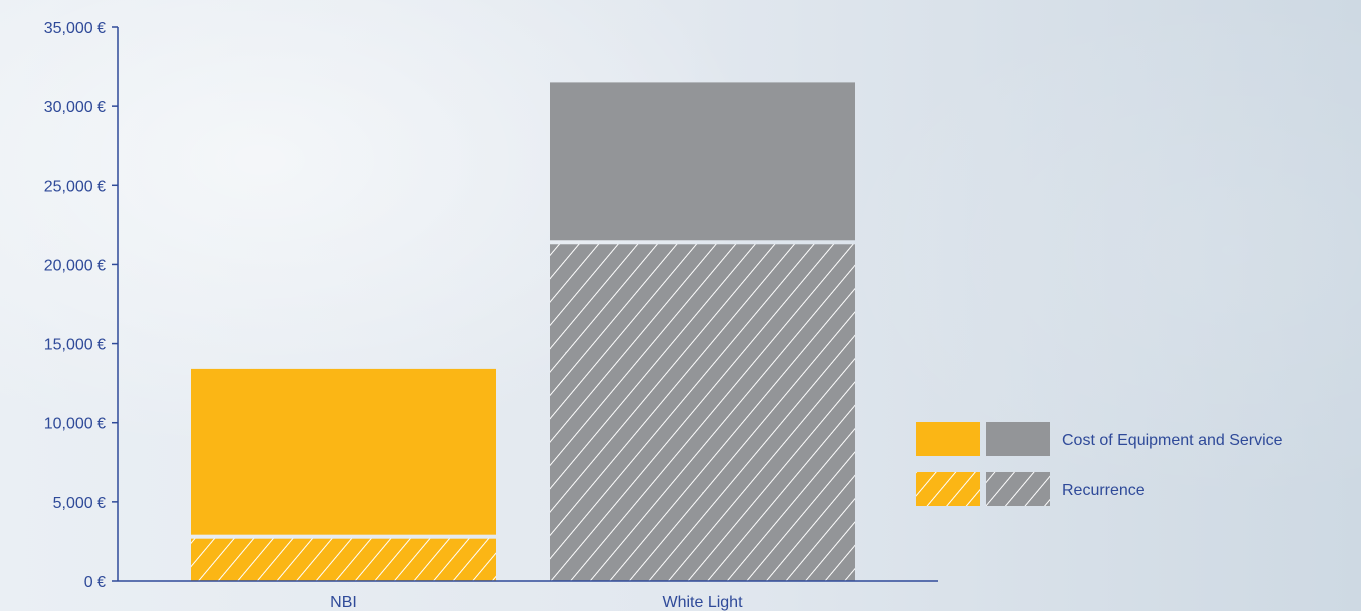 This screenshot has width=1361, height=611. What do you see at coordinates (75, 345) in the screenshot?
I see `y-tick-label: 15,000 €` at bounding box center [75, 345].